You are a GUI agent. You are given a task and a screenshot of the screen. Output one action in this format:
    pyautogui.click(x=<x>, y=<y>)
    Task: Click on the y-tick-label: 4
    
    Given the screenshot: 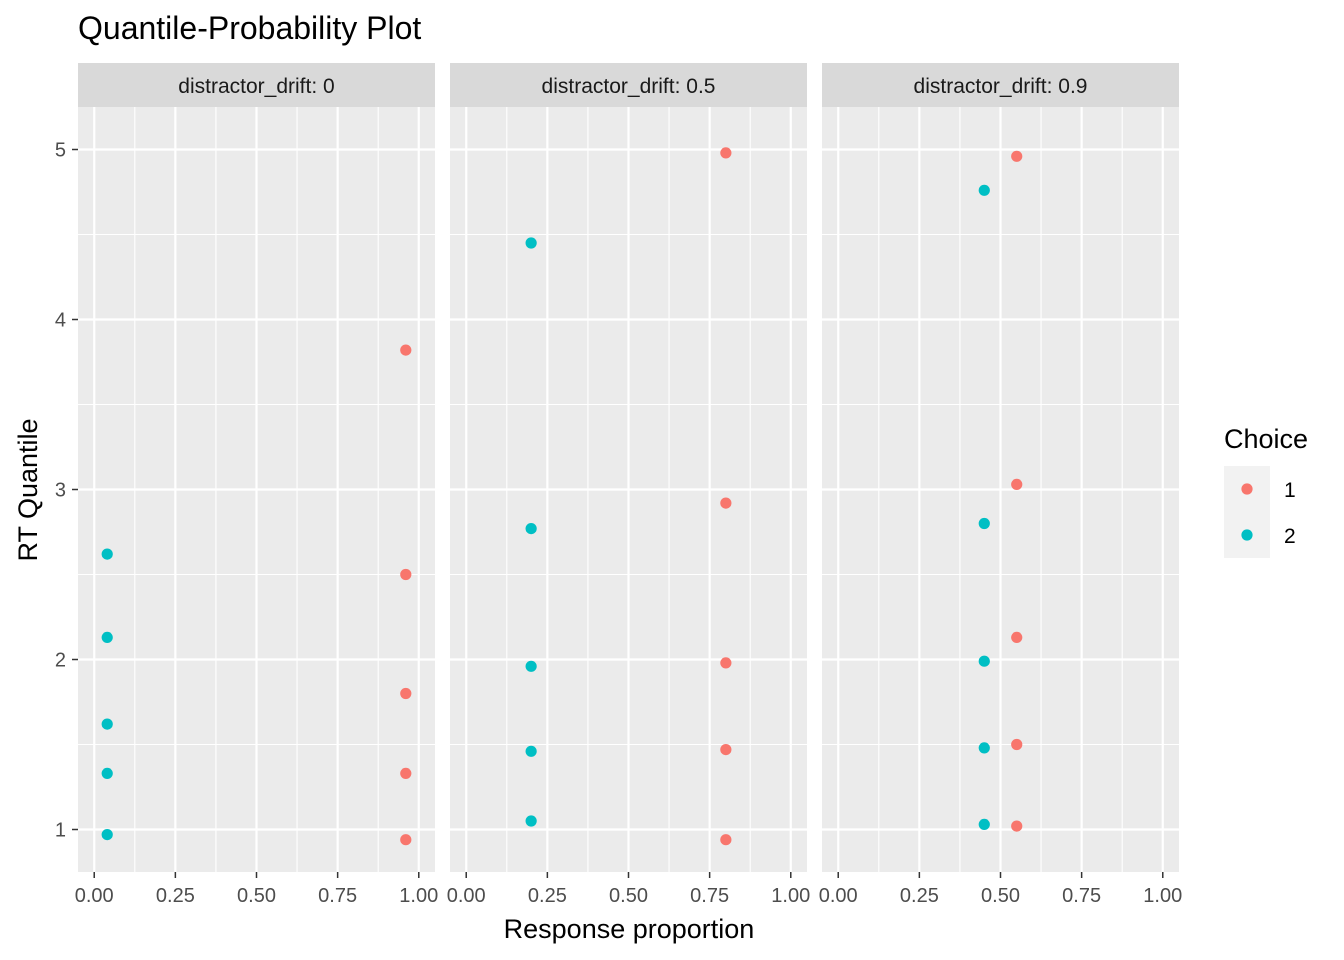 What is the action you would take?
    pyautogui.click(x=60, y=321)
    